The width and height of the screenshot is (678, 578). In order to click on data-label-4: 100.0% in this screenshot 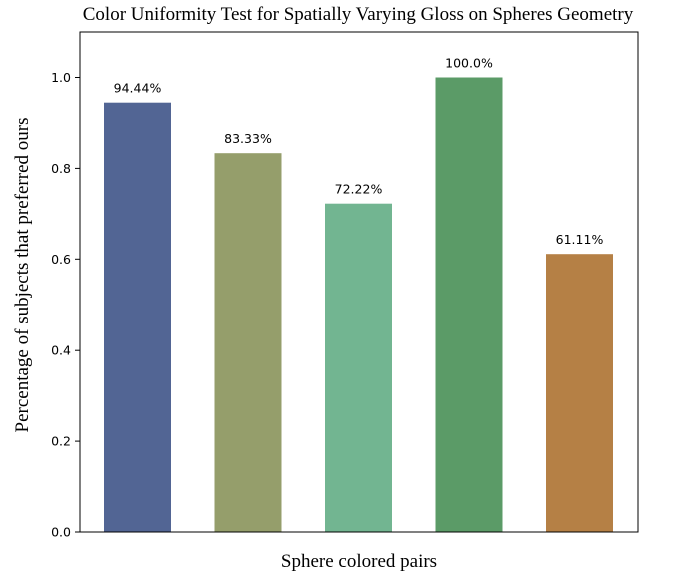, I will do `click(469, 63)`.